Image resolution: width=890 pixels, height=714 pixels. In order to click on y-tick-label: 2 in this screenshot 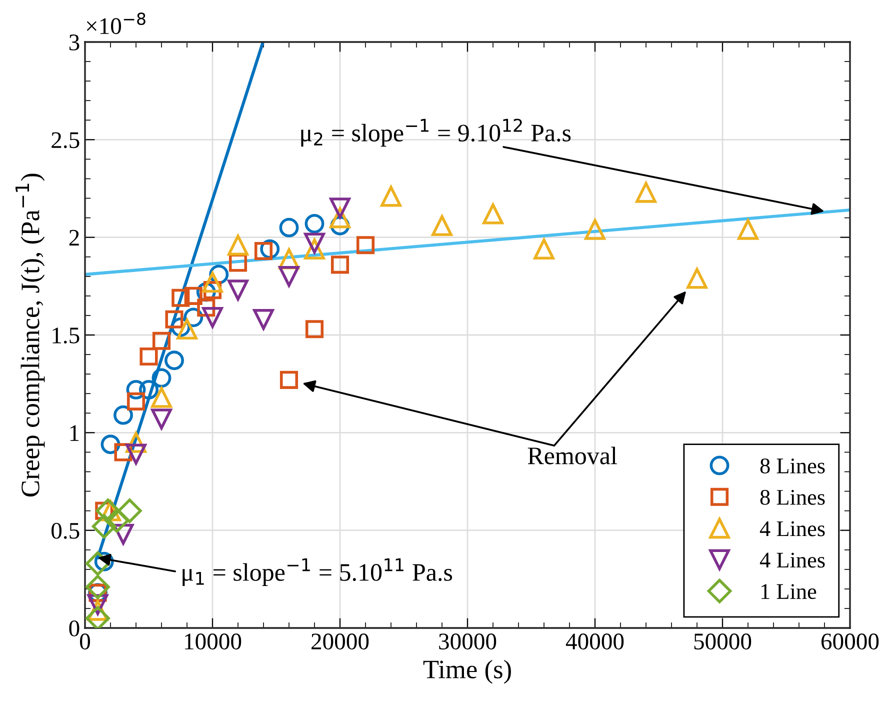, I will do `click(74, 238)`.